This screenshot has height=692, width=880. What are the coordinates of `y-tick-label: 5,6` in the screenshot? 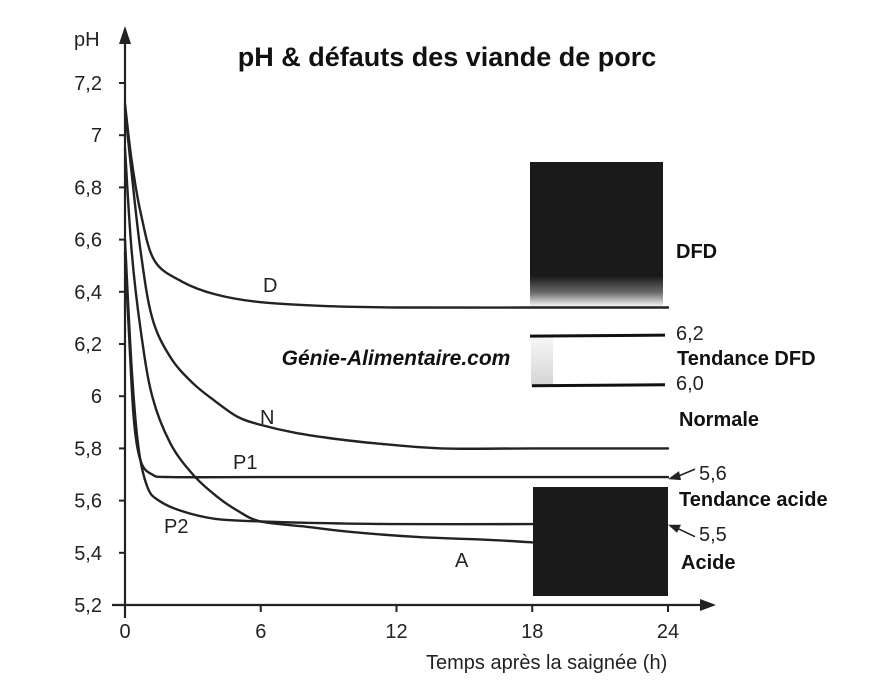 It's located at (88, 502).